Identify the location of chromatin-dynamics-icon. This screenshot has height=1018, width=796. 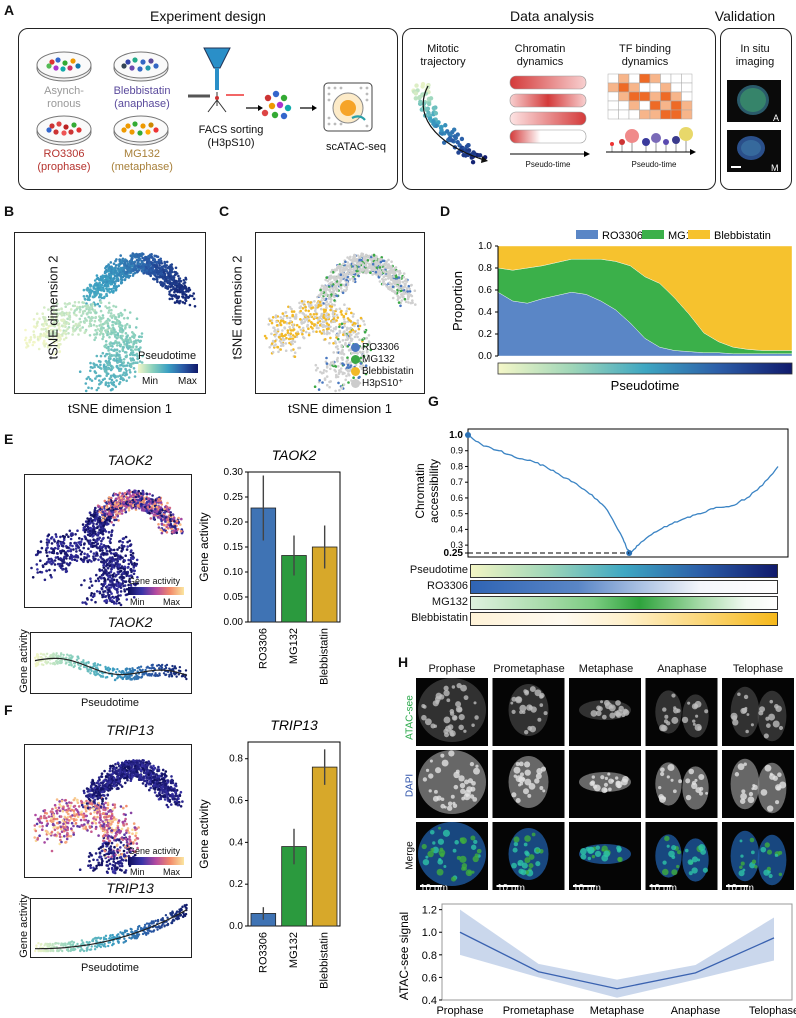
(549, 116).